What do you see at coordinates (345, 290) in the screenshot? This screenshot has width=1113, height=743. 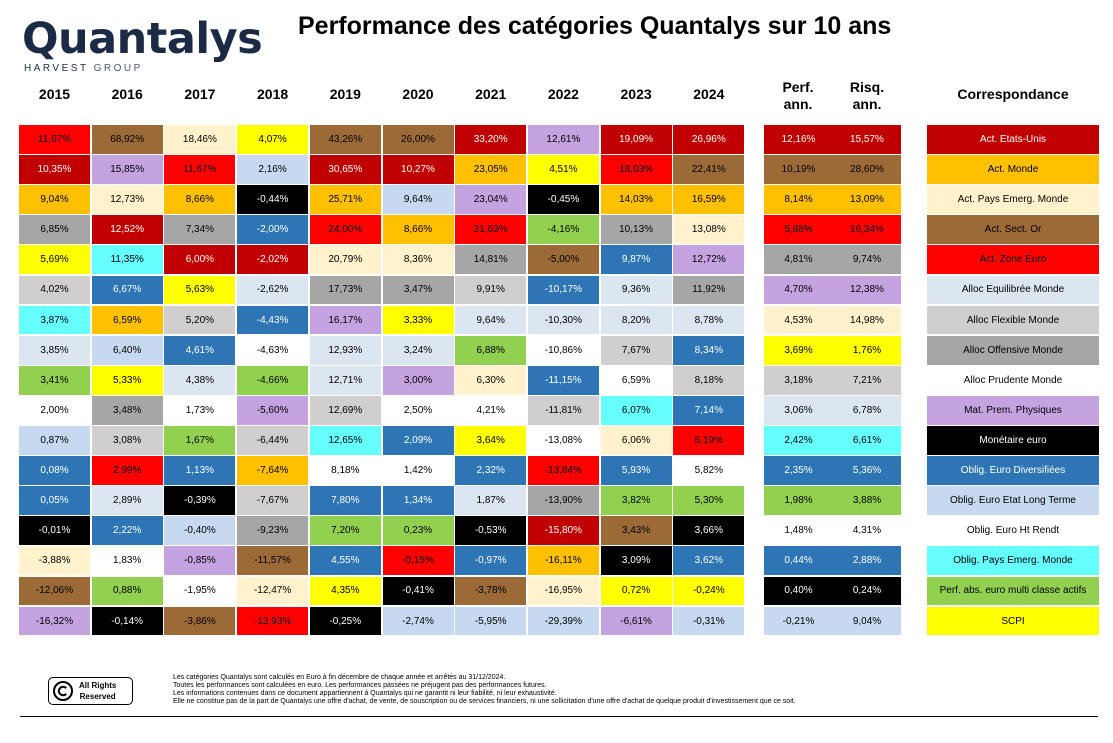 I see `performance-cell: 17,73%` at bounding box center [345, 290].